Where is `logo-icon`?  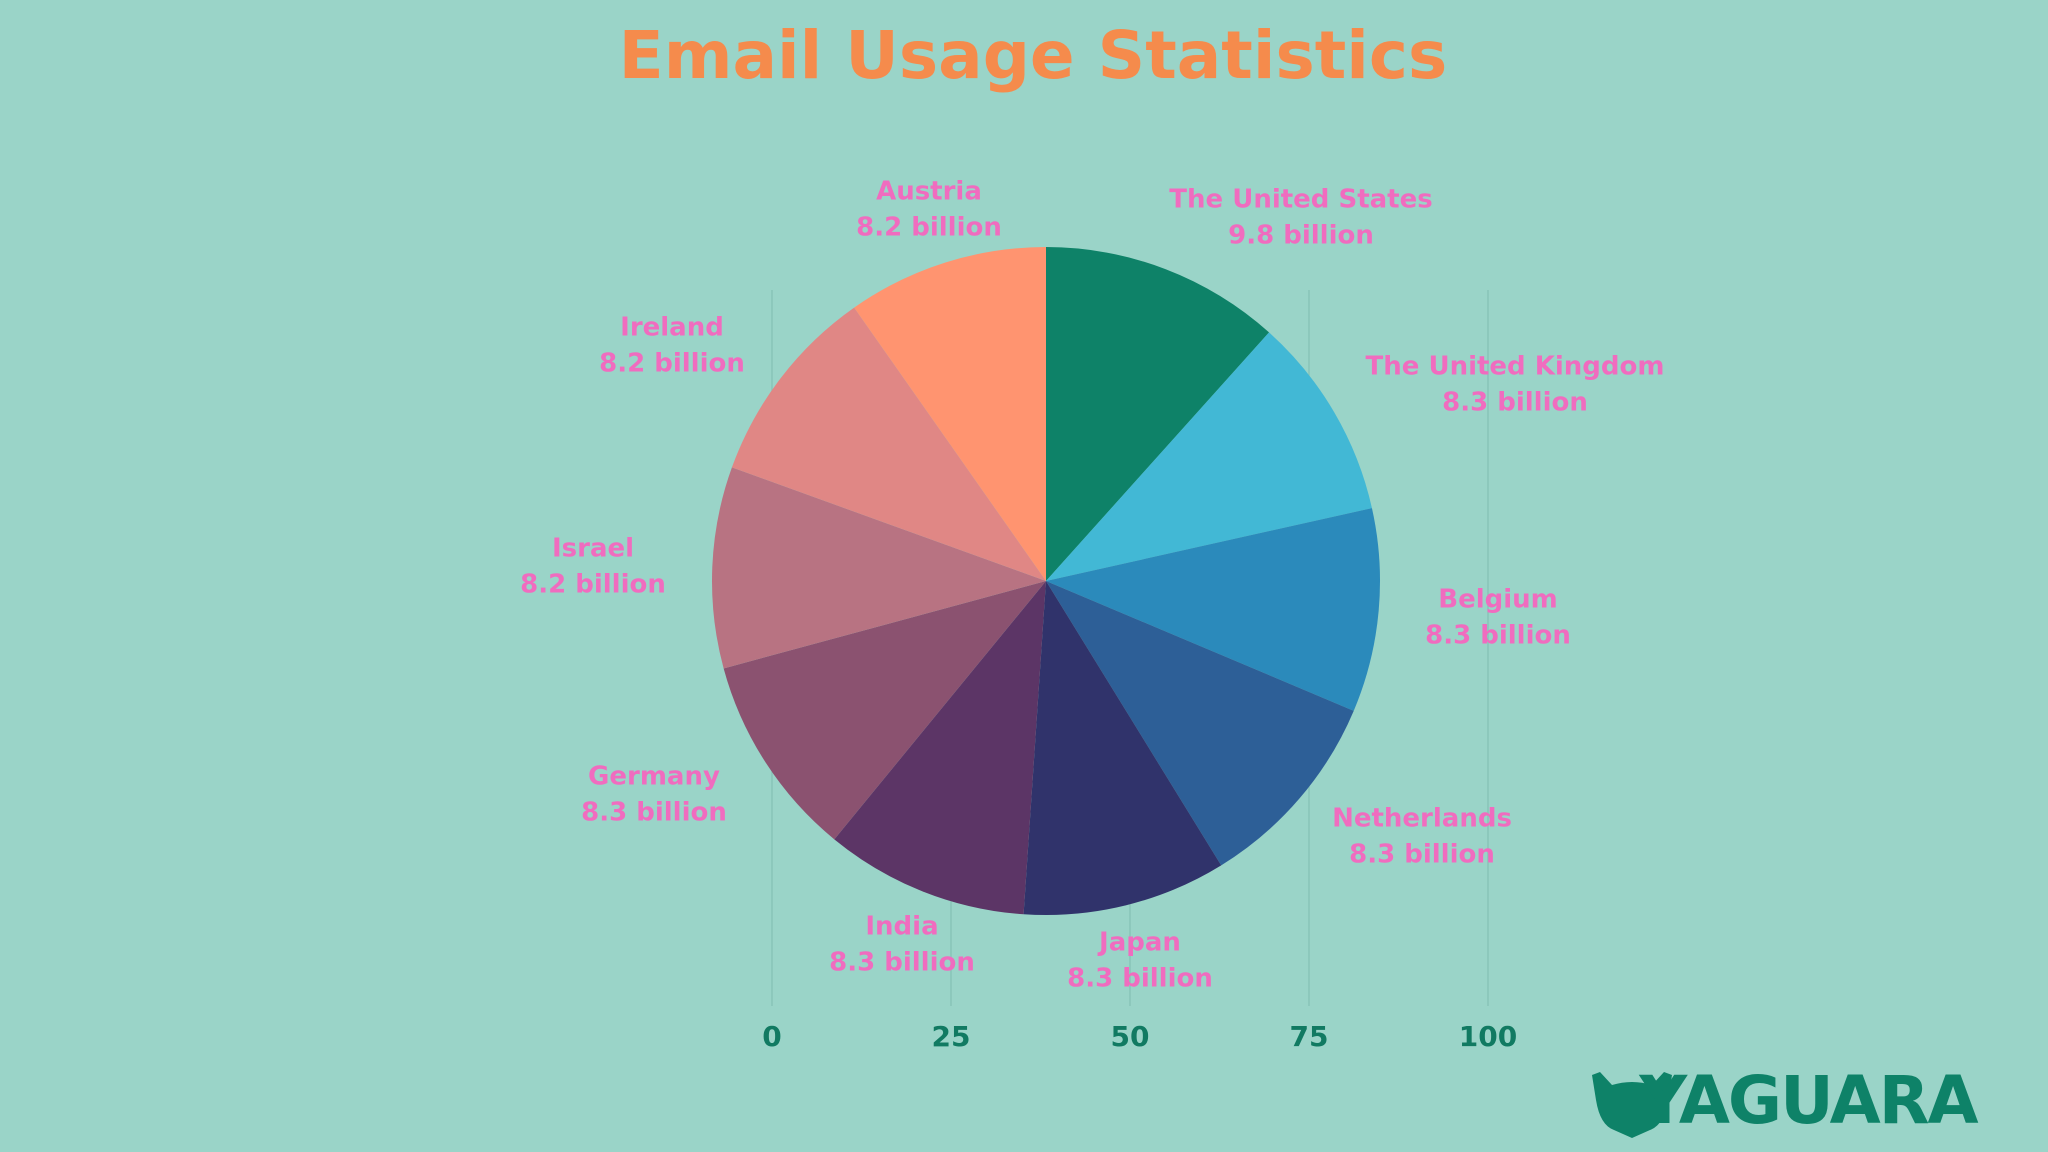 logo-icon is located at coordinates (1632, 1105).